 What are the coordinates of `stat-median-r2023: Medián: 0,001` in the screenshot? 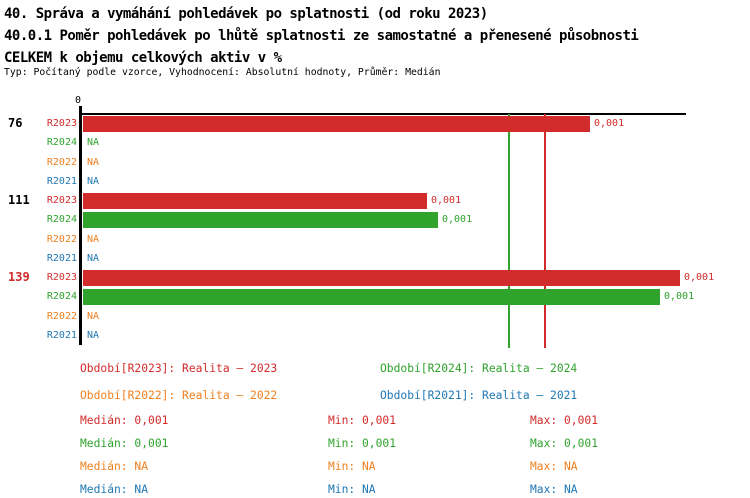 It's located at (124, 420).